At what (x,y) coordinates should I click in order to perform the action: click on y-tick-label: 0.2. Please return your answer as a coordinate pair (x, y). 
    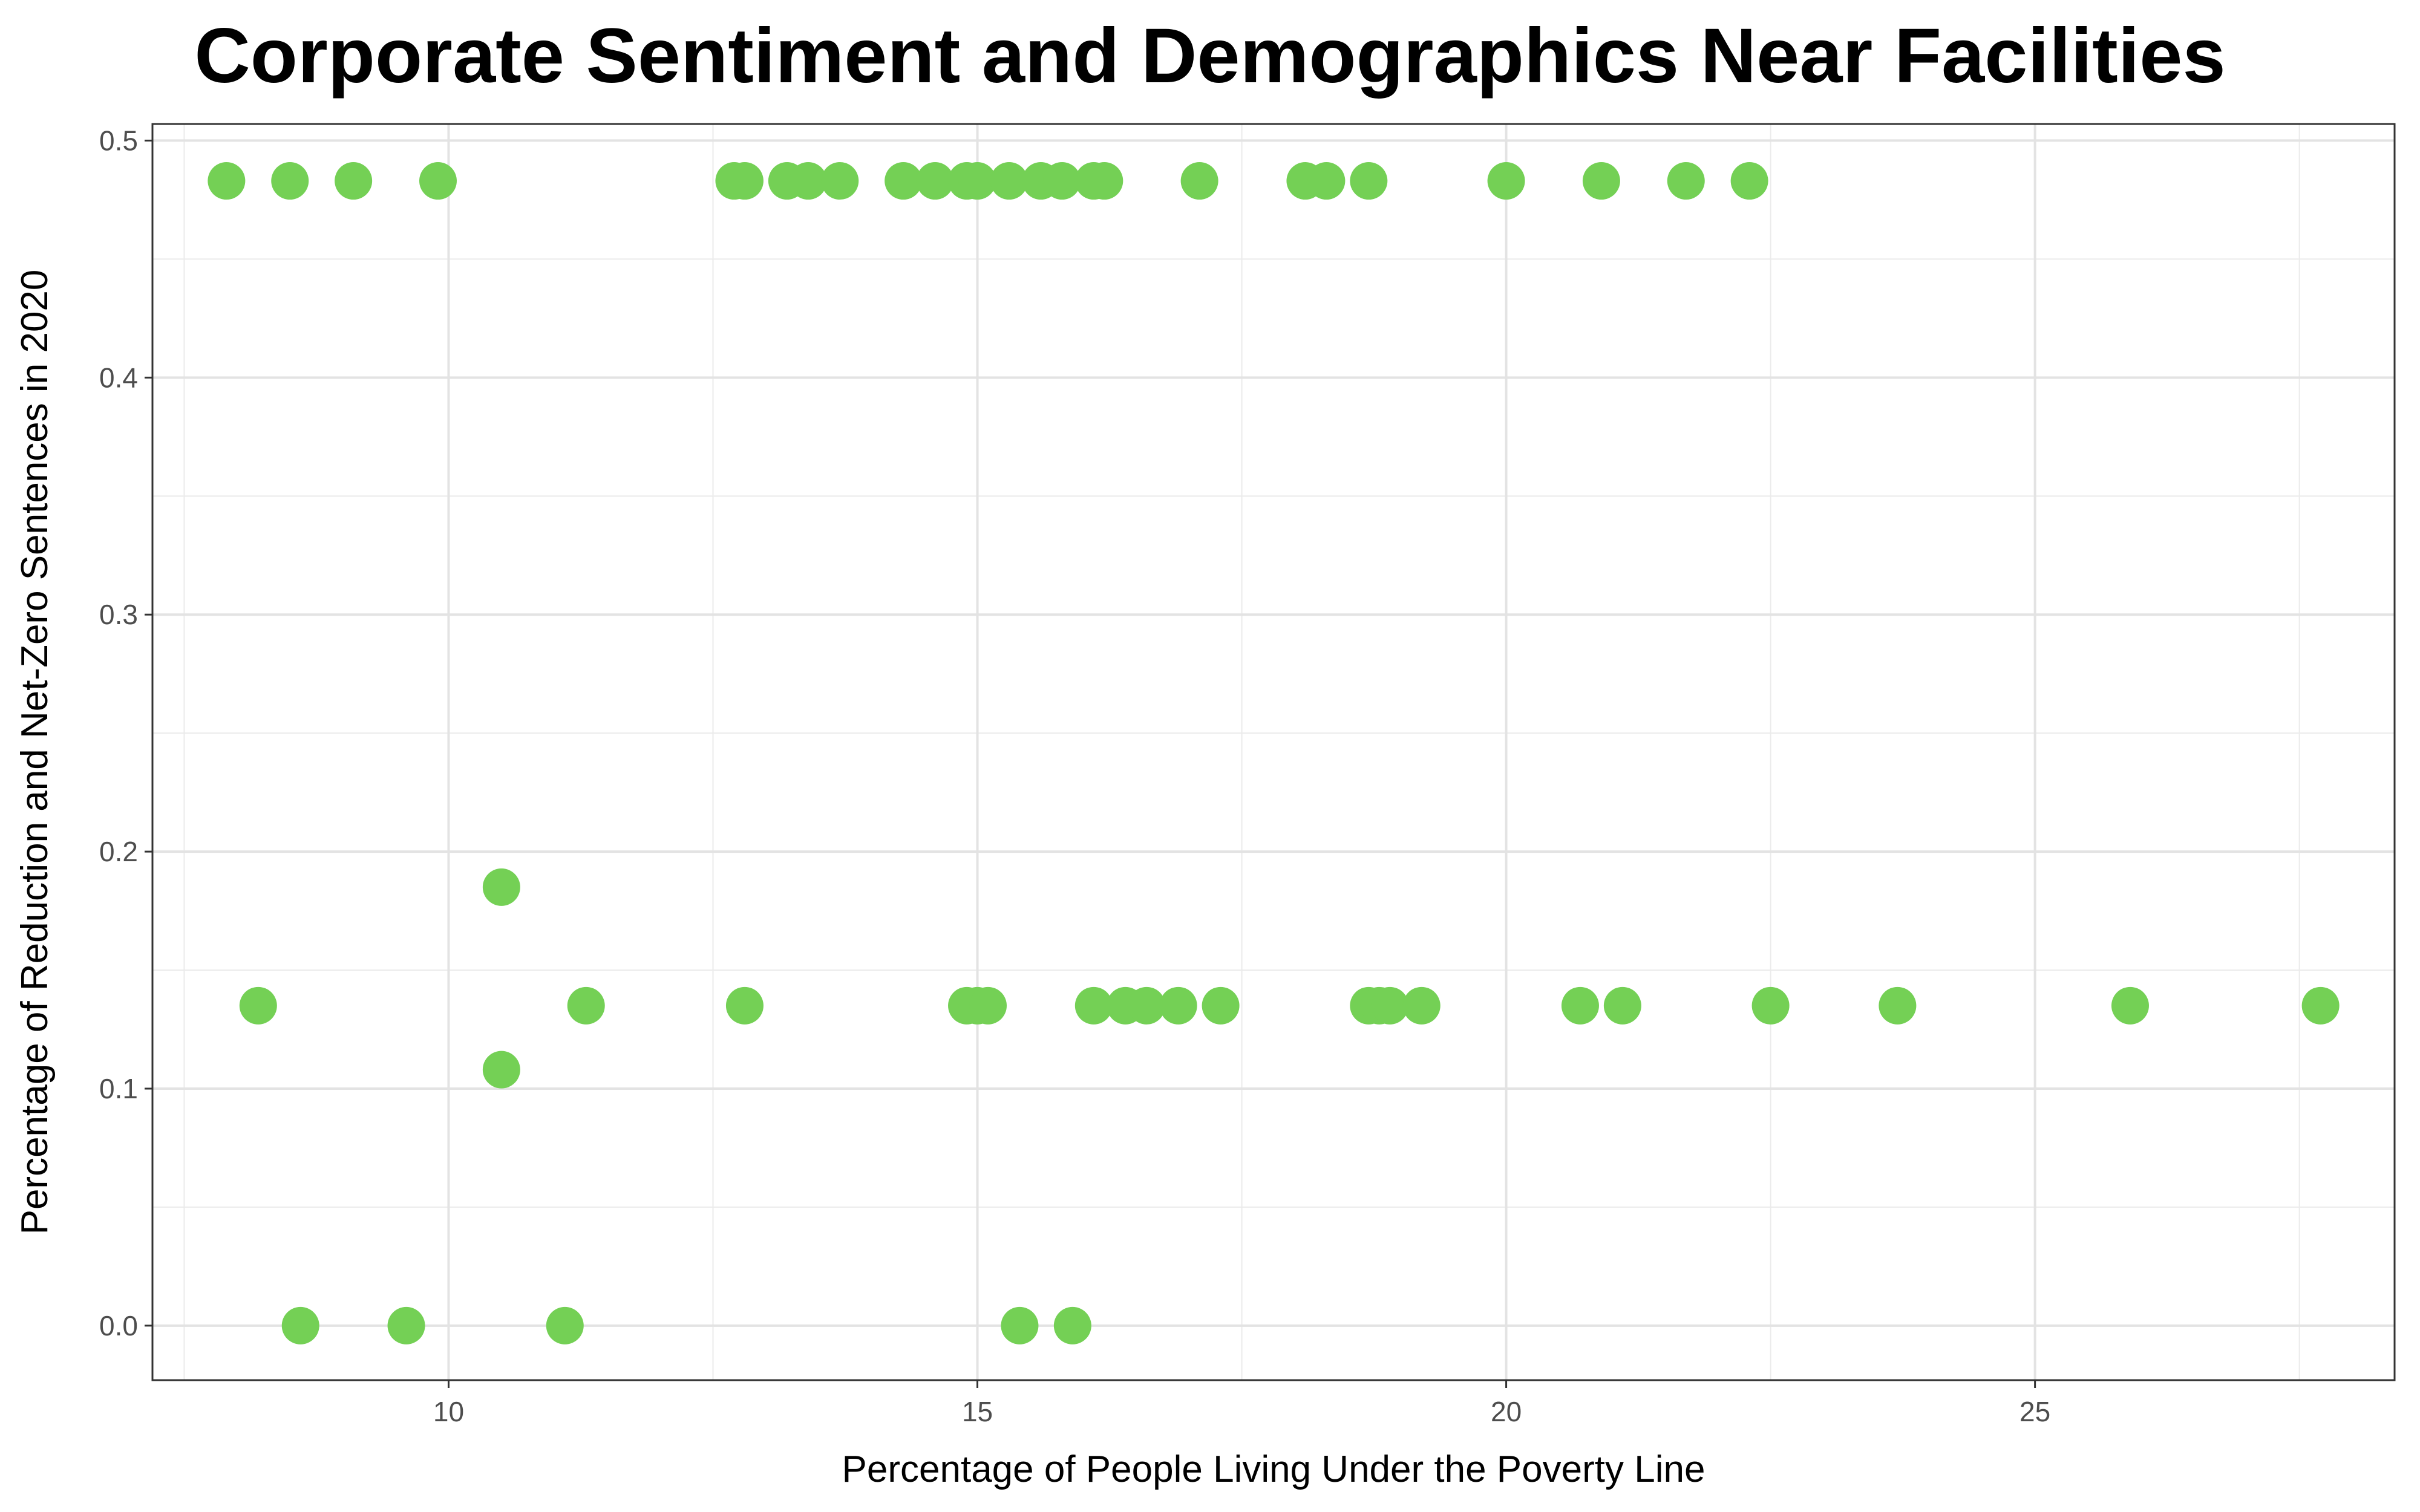
    Looking at the image, I should click on (118, 851).